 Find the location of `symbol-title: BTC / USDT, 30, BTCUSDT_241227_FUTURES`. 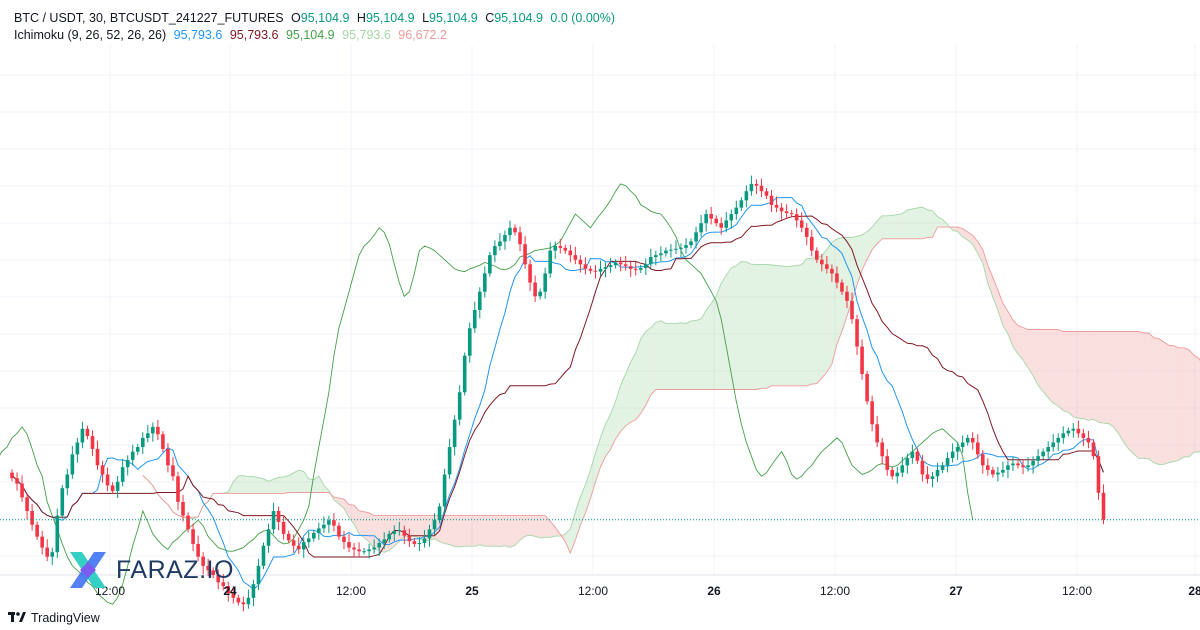

symbol-title: BTC / USDT, 30, BTCUSDT_241227_FUTURES is located at coordinates (149, 18).